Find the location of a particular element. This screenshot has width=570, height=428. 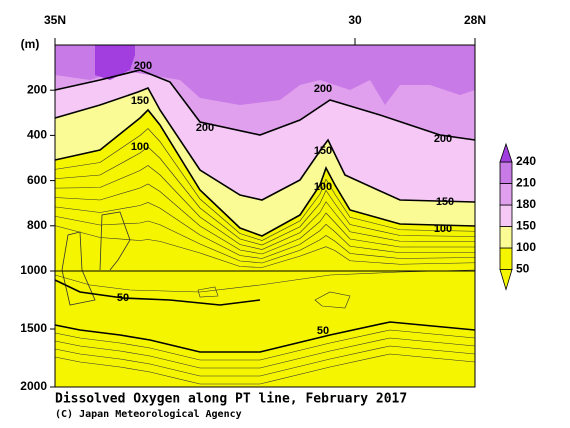

y-tick-label: 2000 is located at coordinates (33, 386).